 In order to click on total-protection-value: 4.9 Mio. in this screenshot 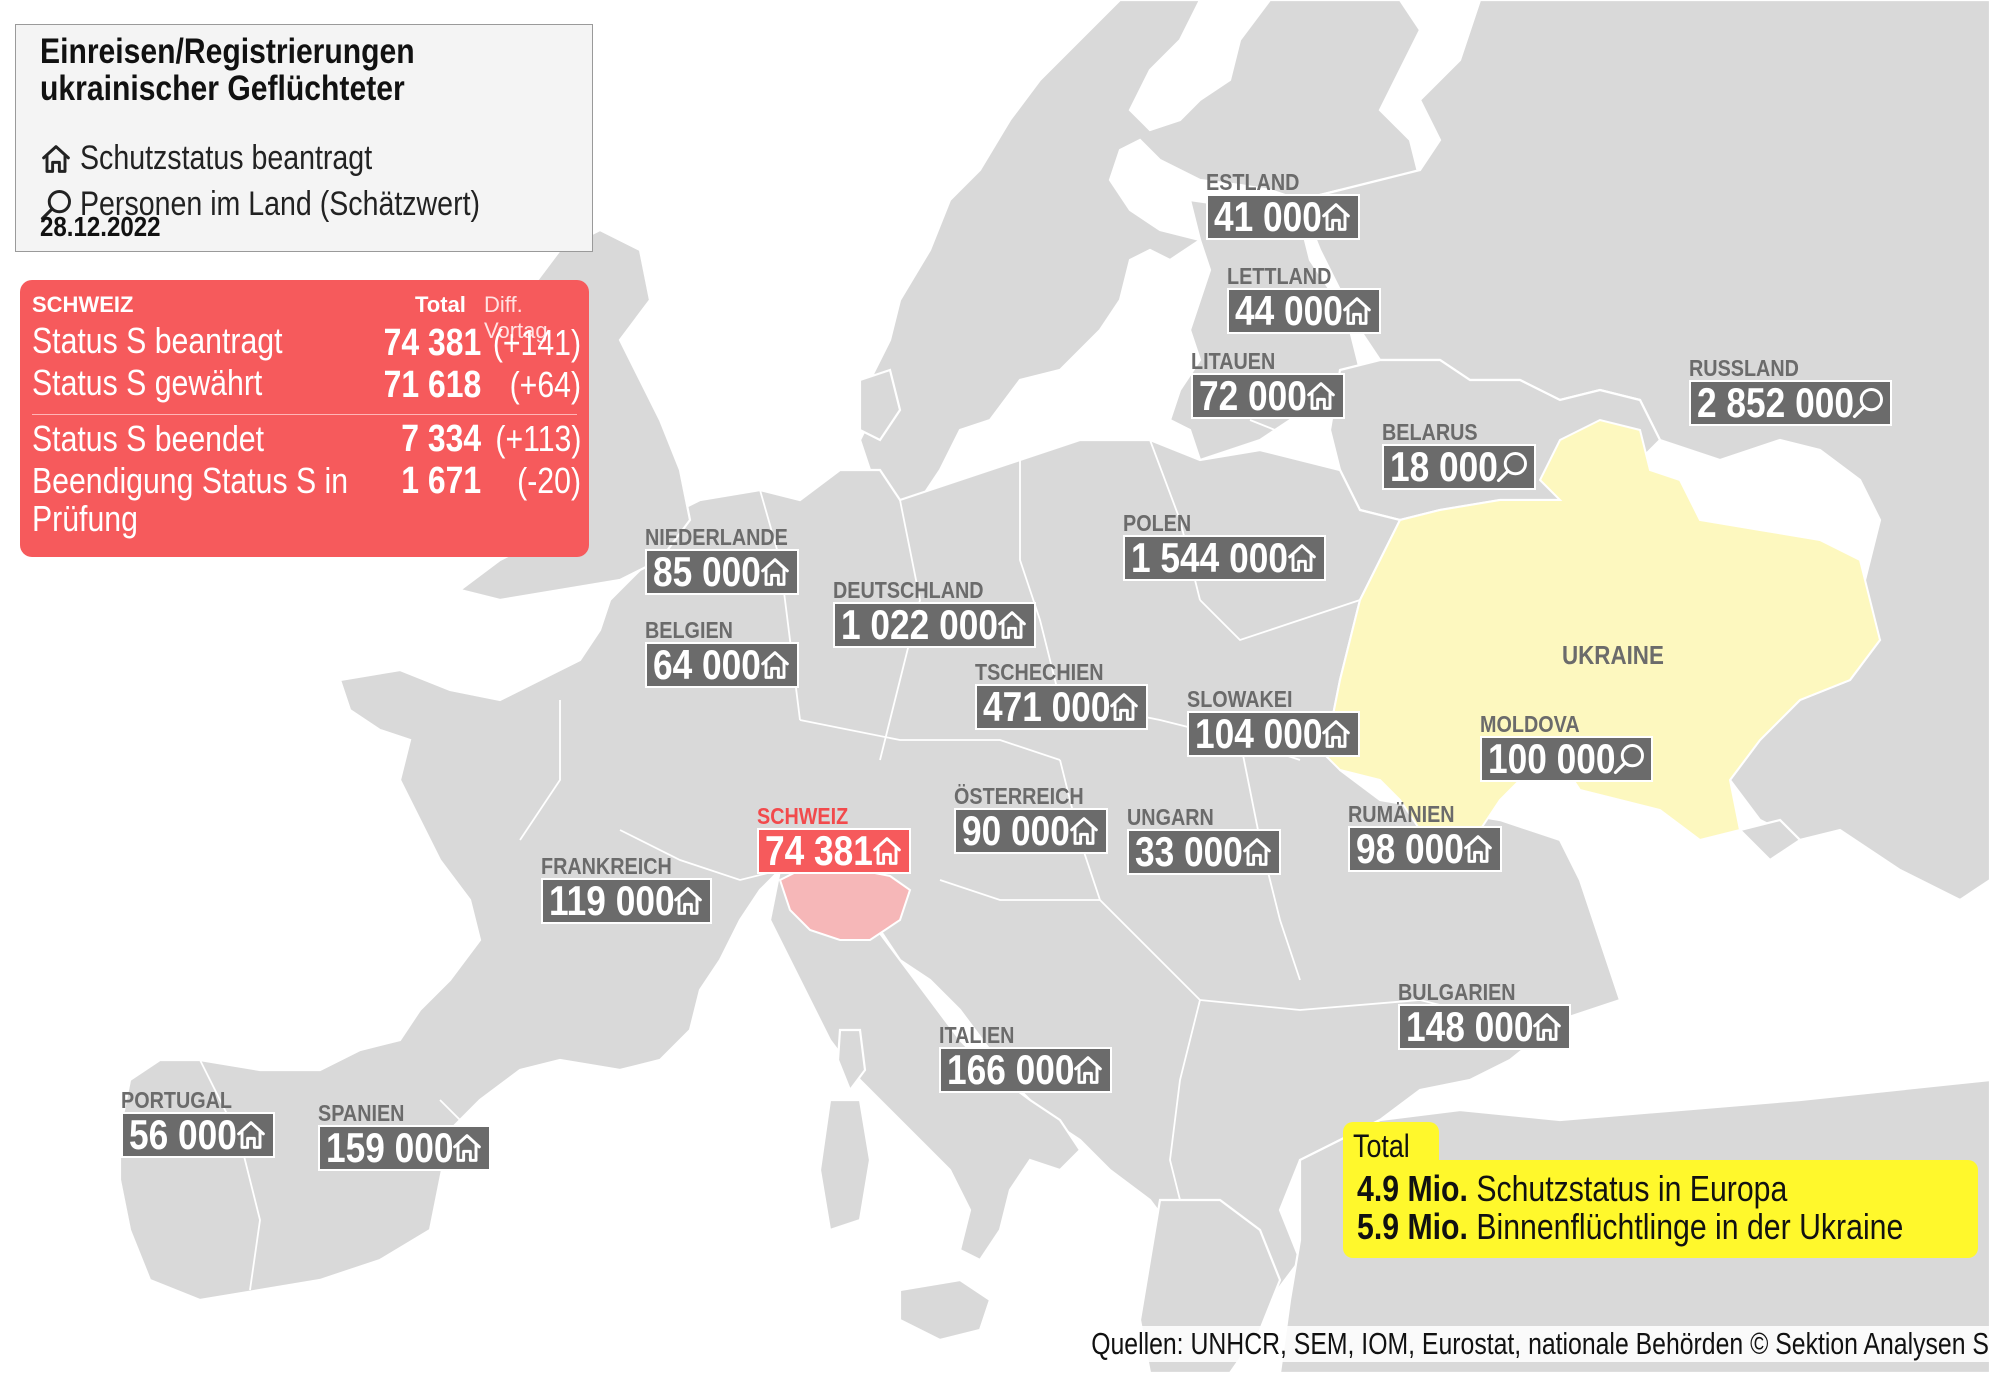, I will do `click(1412, 1188)`.